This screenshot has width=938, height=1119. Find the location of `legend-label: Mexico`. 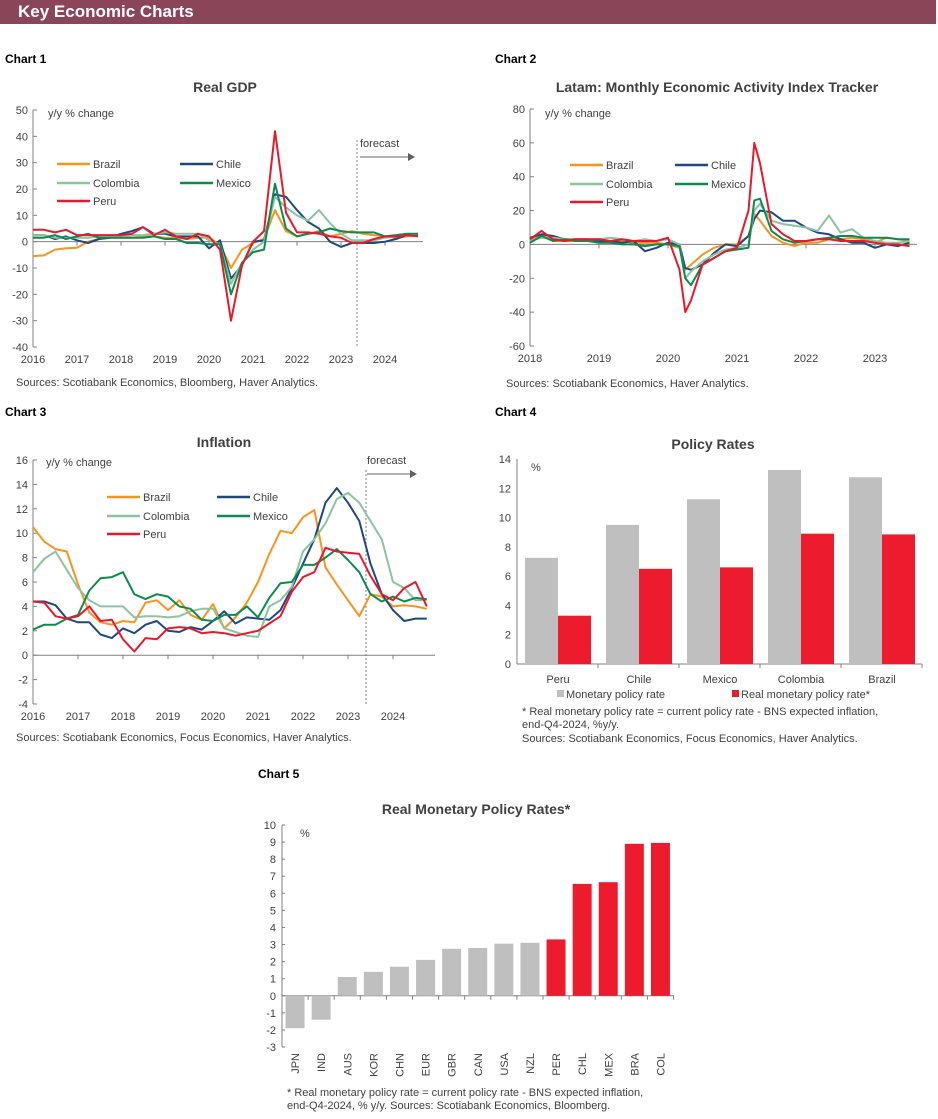

legend-label: Mexico is located at coordinates (233, 184).